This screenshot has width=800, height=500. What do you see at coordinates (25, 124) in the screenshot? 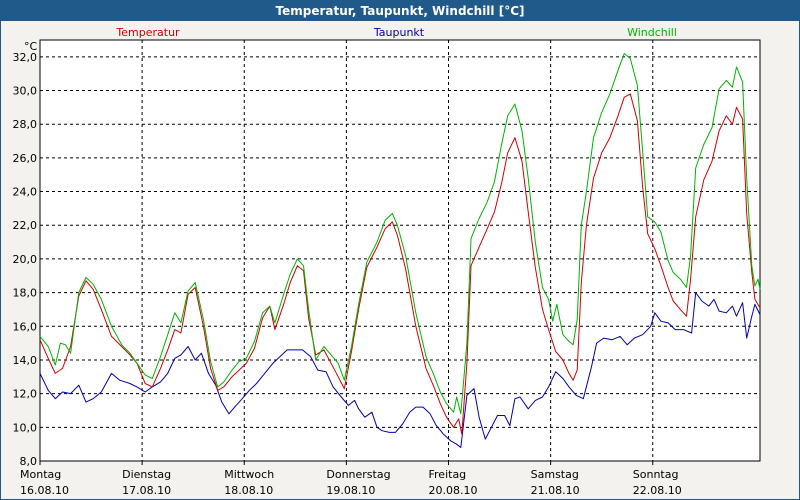
I see `y-tick-label: 28,0` at bounding box center [25, 124].